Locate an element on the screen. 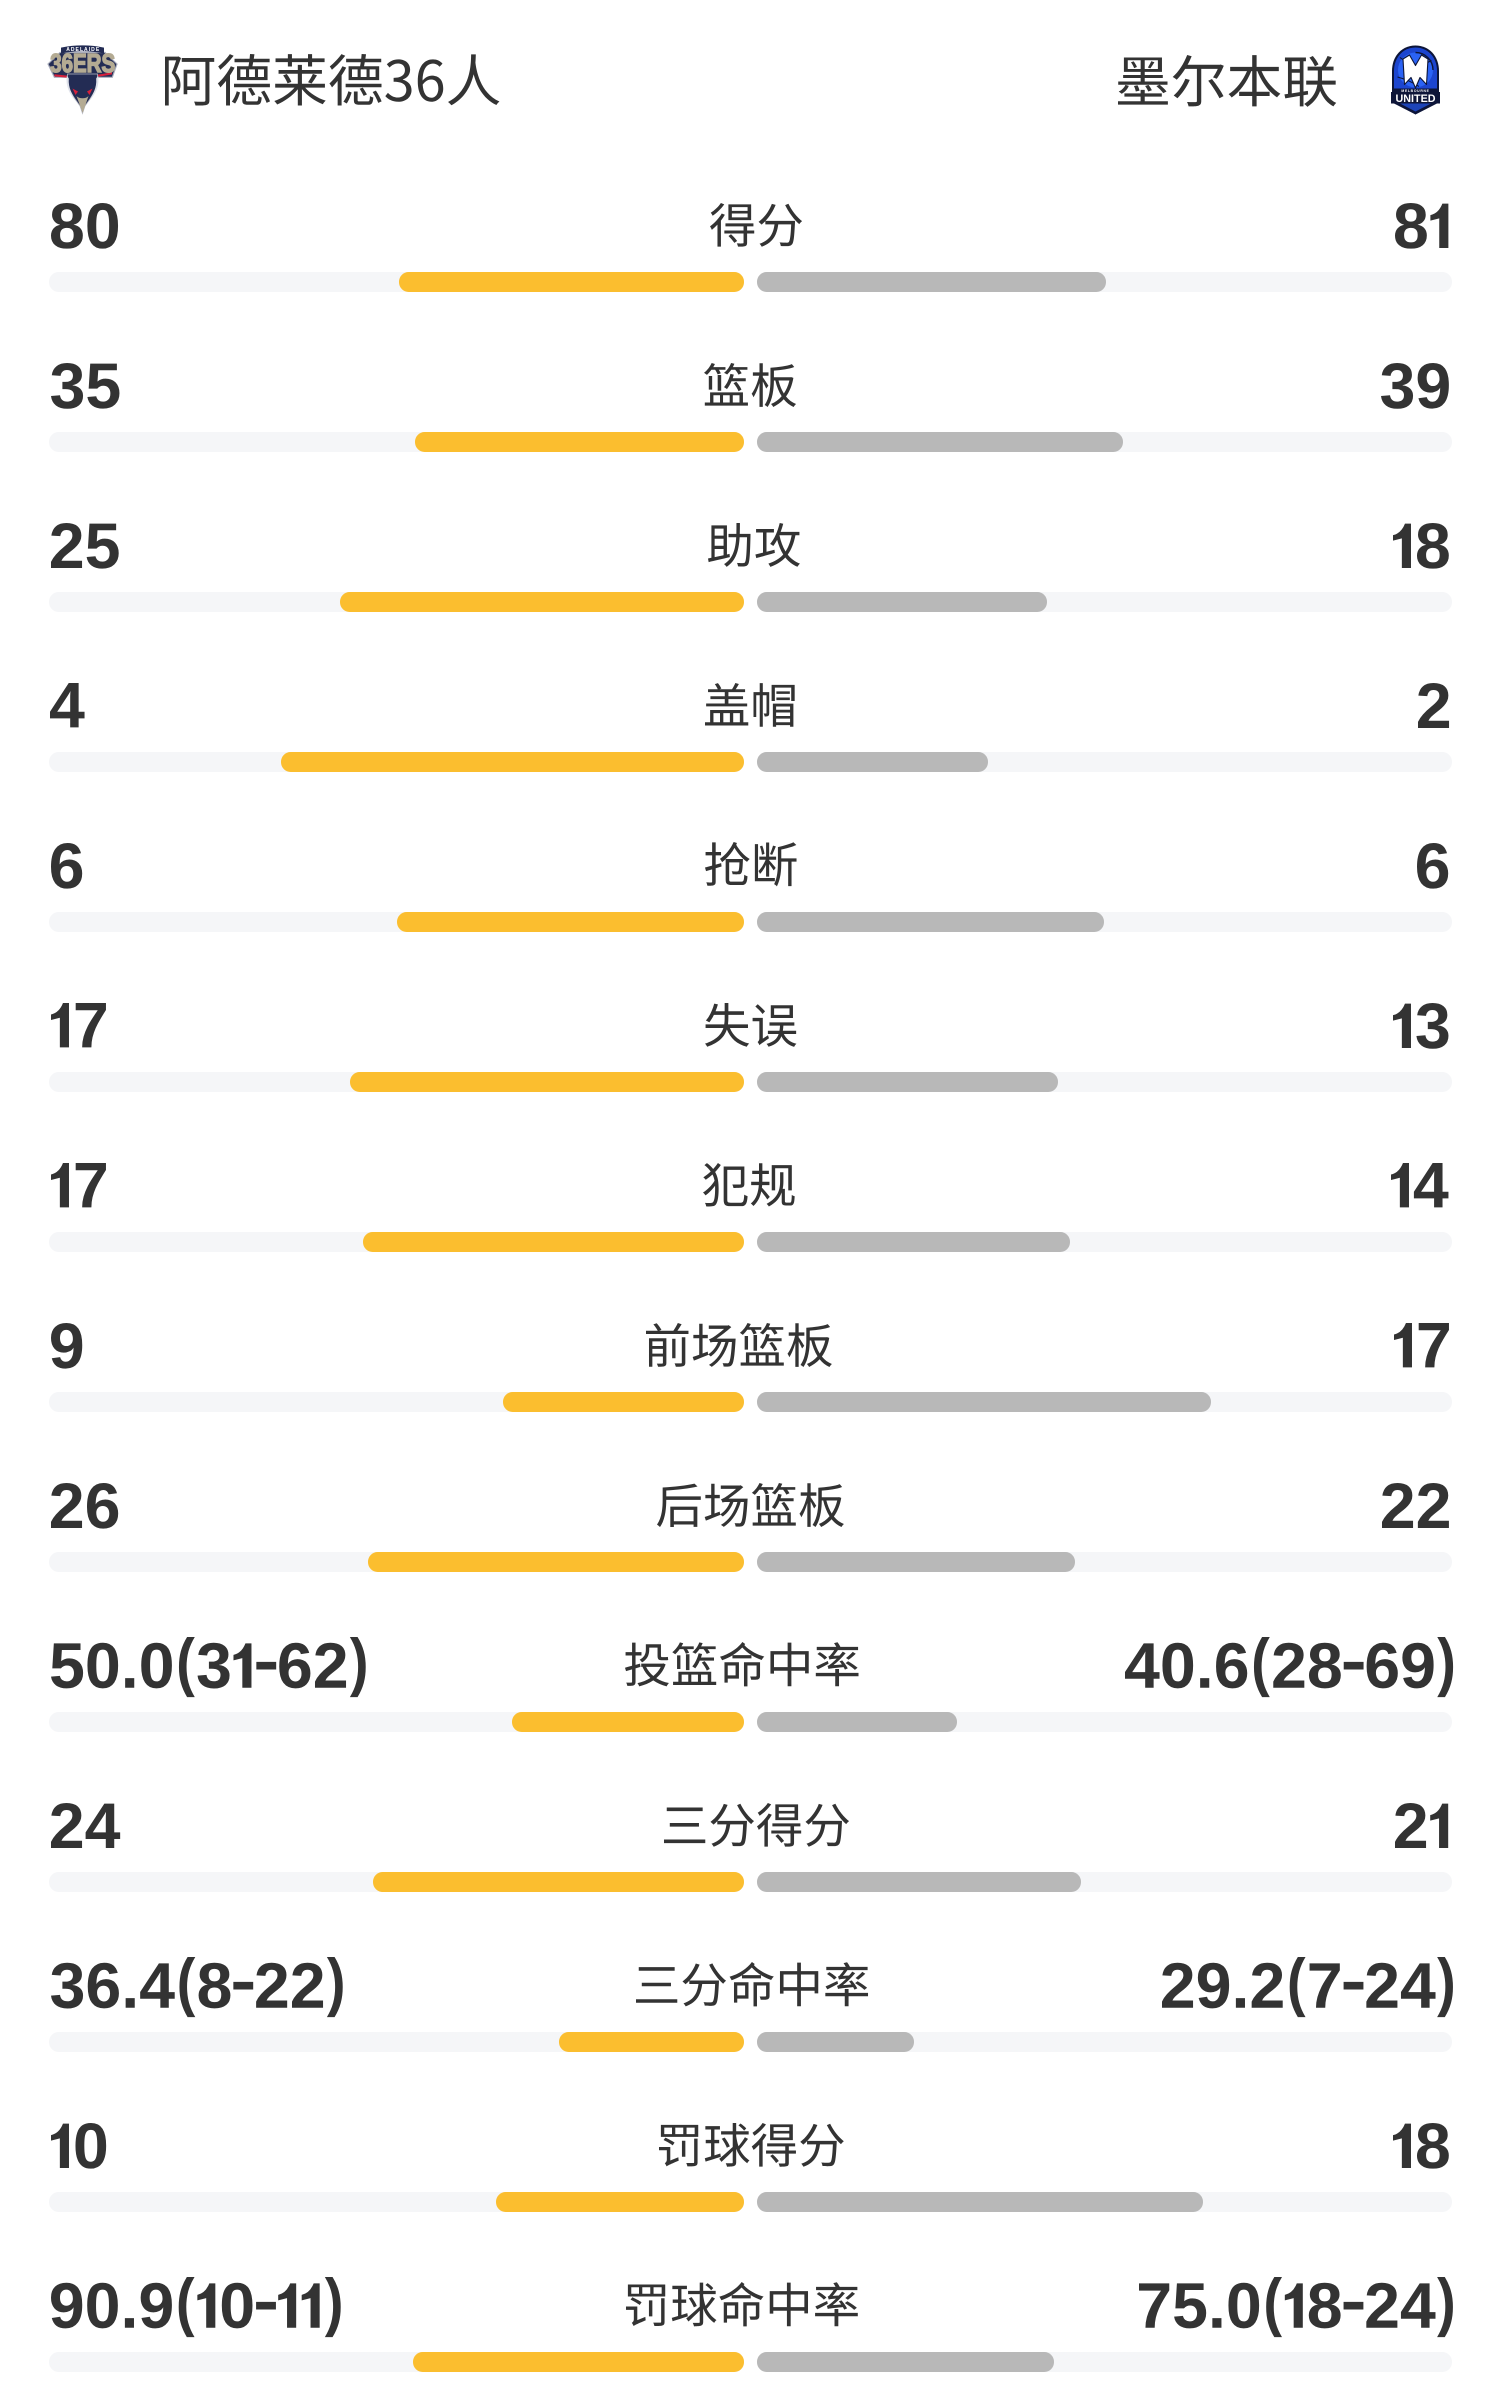  svg-text: UNITED is located at coordinates (1416, 99).